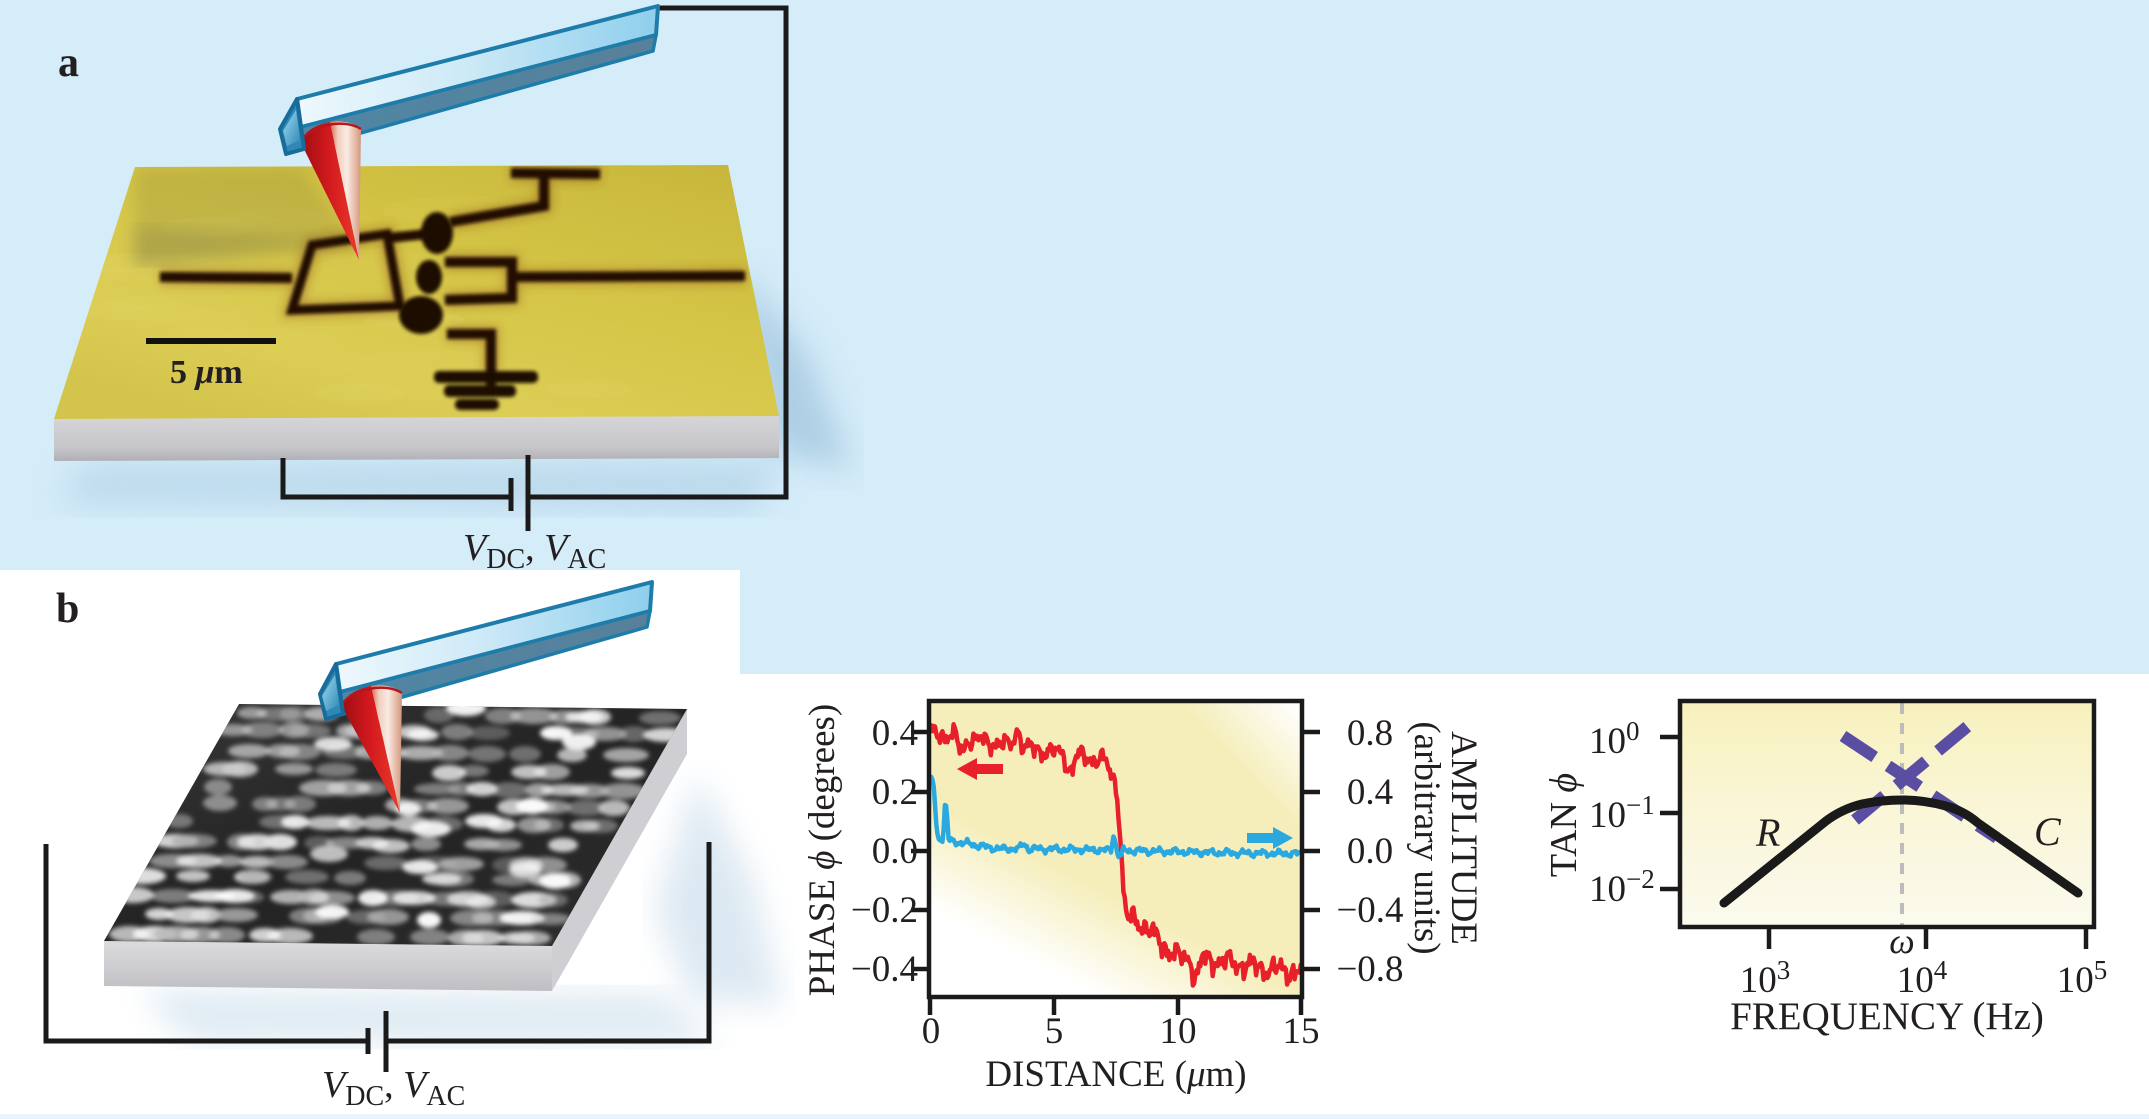 The width and height of the screenshot is (2149, 1119). Describe the element at coordinates (1054, 1031) in the screenshot. I see `svg-text: 5` at that location.